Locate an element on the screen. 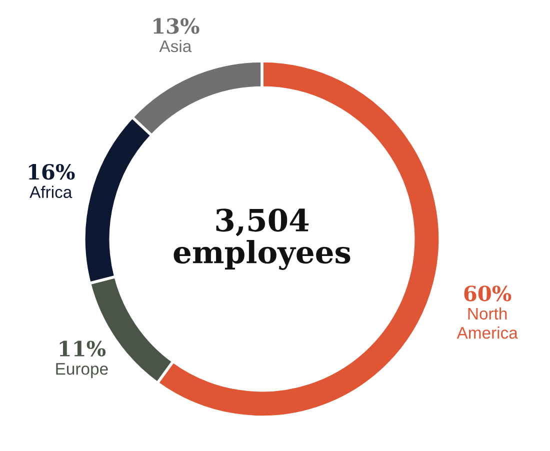 The height and width of the screenshot is (451, 550). slice-label: North America is located at coordinates (487, 323).